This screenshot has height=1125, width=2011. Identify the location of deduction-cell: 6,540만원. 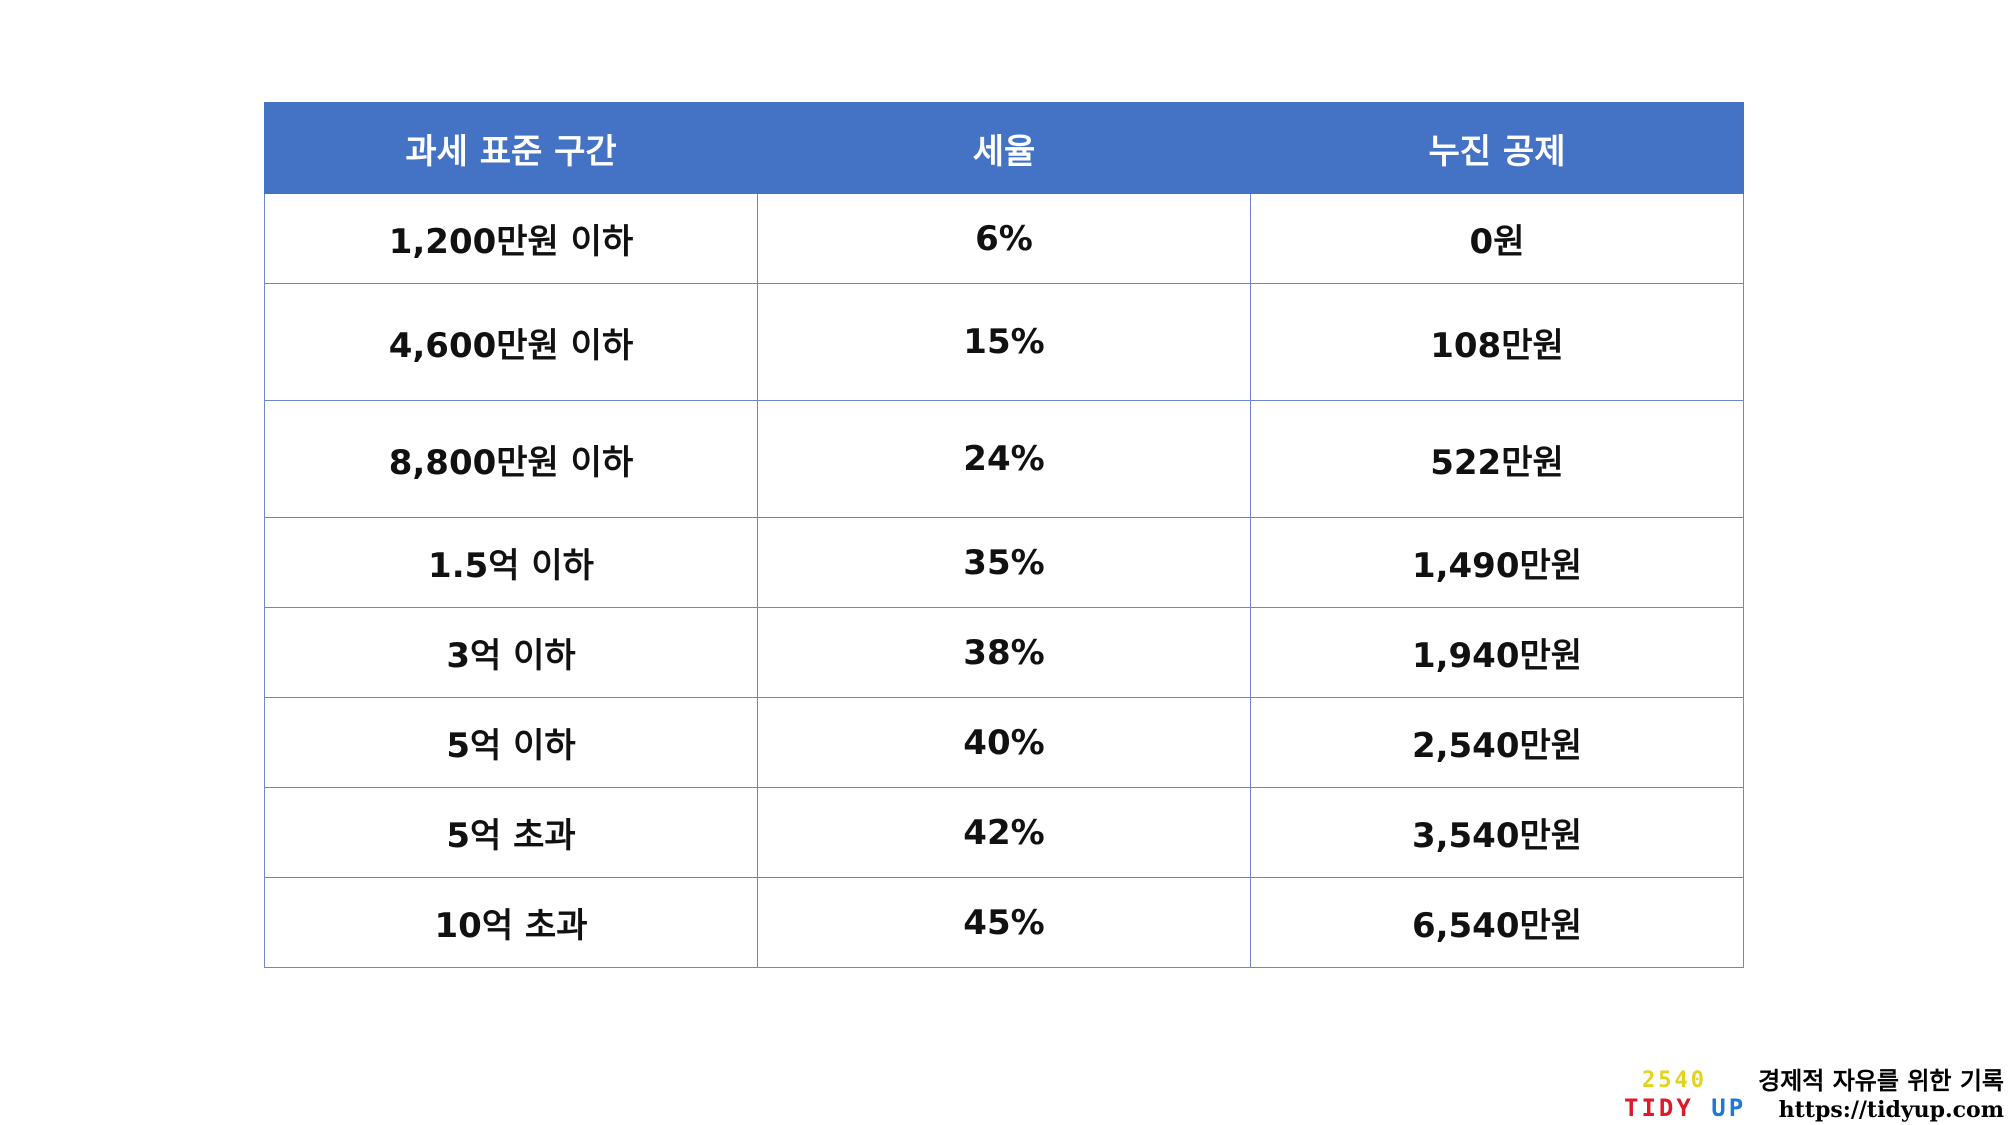
(1497, 922).